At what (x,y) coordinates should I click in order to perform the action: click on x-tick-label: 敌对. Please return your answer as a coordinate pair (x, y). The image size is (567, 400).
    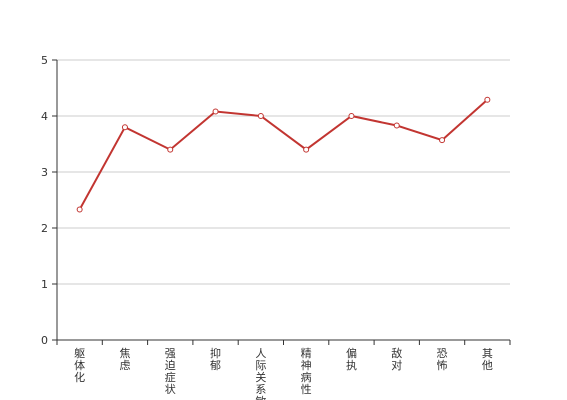
    Looking at the image, I should click on (396, 359).